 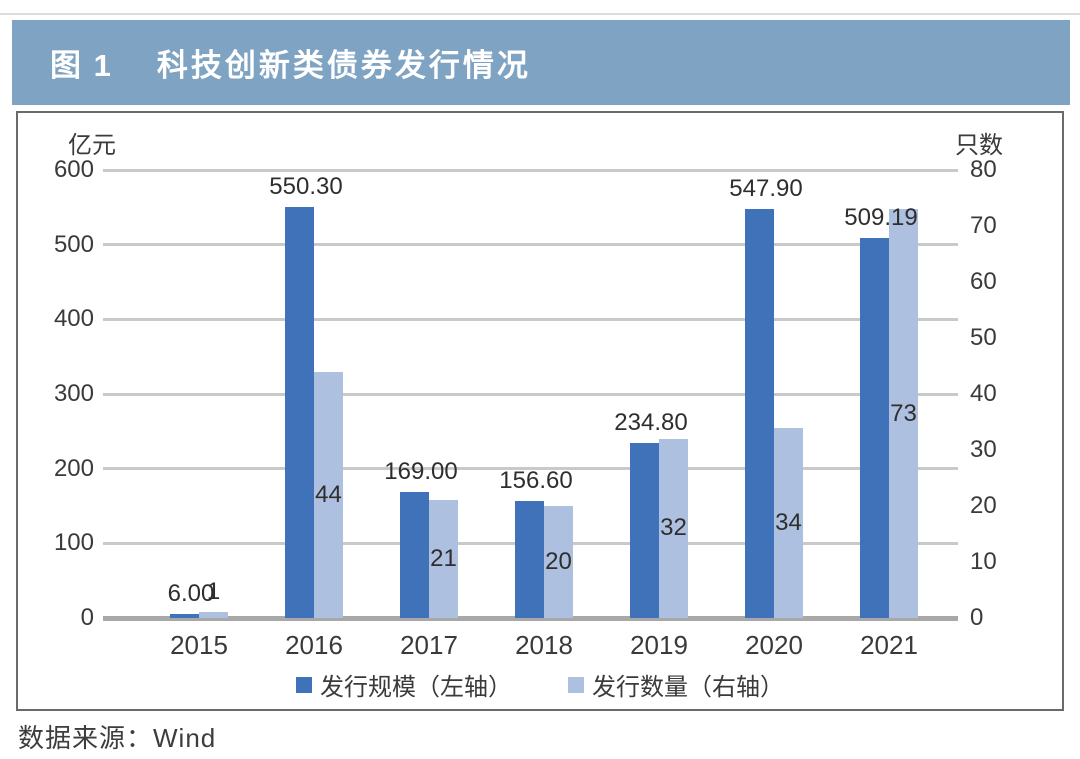 What do you see at coordinates (540, 14) in the screenshot?
I see `page-top-divider` at bounding box center [540, 14].